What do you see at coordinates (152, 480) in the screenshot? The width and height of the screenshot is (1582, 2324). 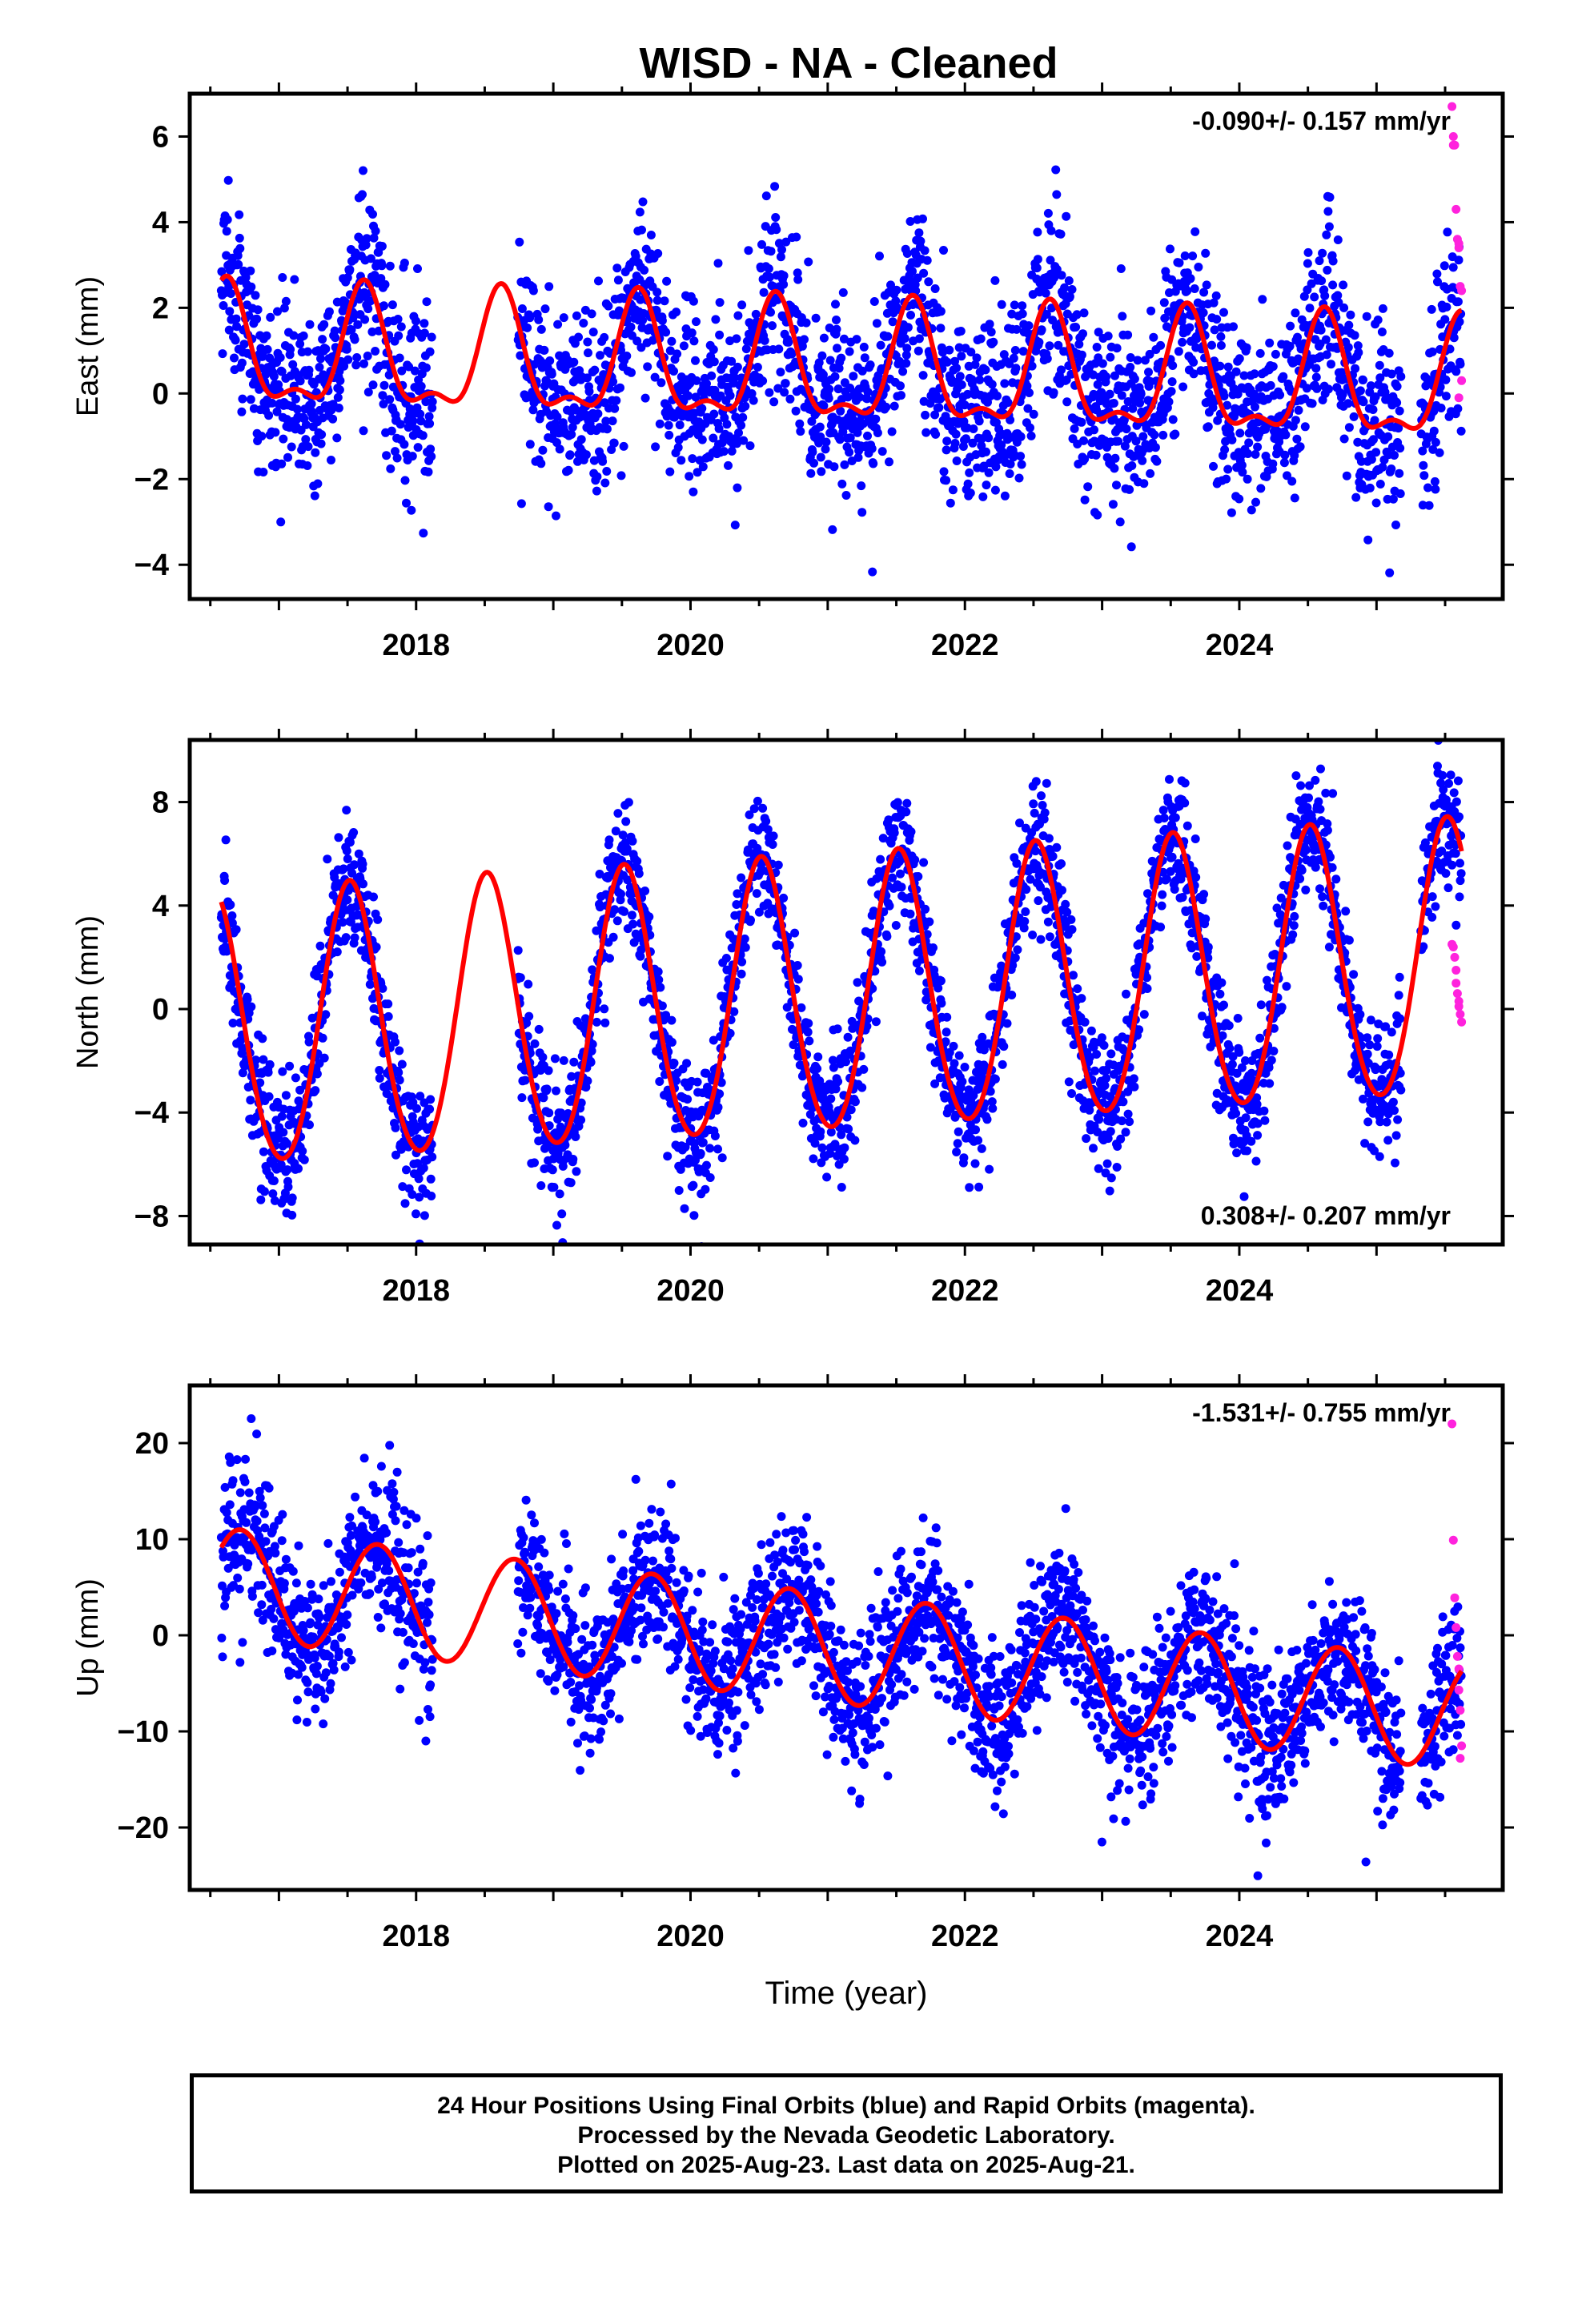 I see `y-tick-label: −2` at bounding box center [152, 480].